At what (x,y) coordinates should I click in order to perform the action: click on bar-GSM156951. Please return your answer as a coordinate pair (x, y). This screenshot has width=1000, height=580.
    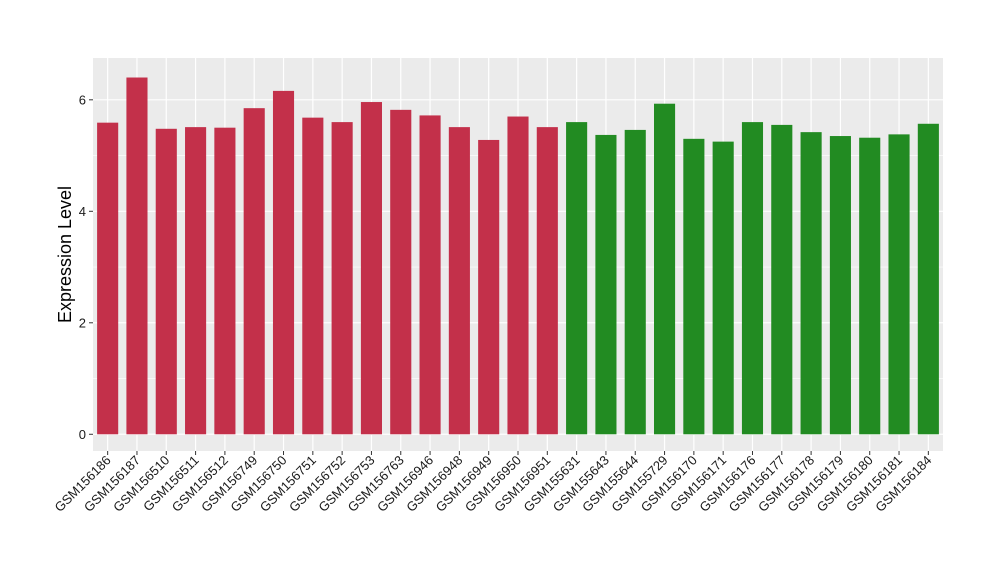
    Looking at the image, I should click on (547, 281).